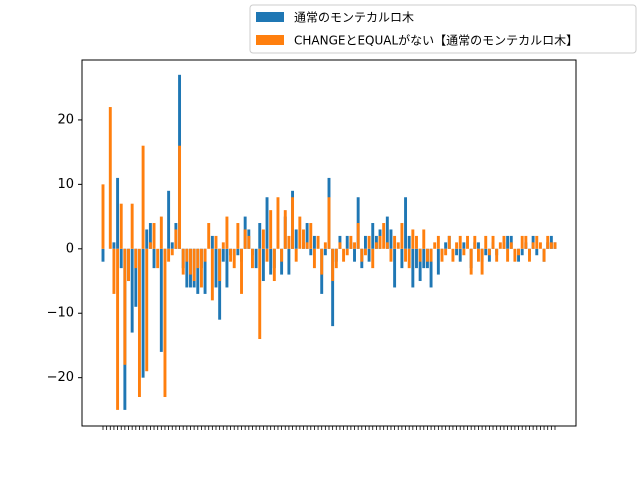  What do you see at coordinates (65, 184) in the screenshot?
I see `y-tick-label: 10` at bounding box center [65, 184].